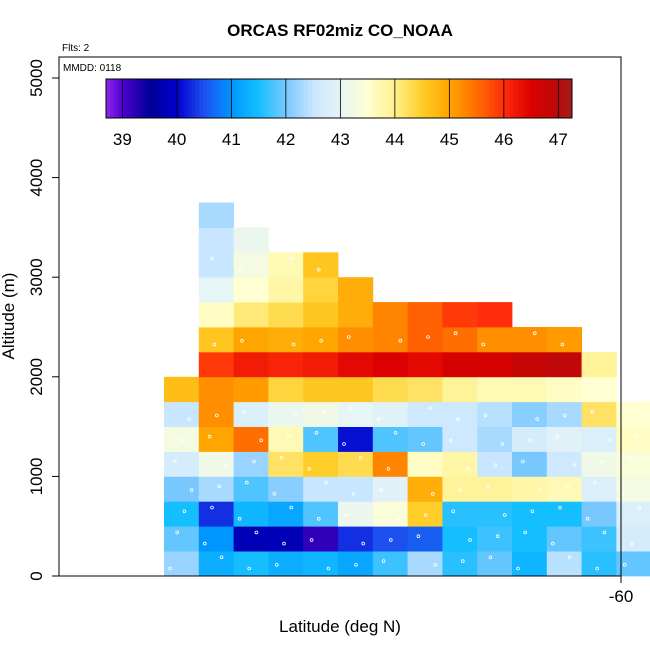  Describe the element at coordinates (621, 591) in the screenshot. I see `x-axis: -60` at that location.